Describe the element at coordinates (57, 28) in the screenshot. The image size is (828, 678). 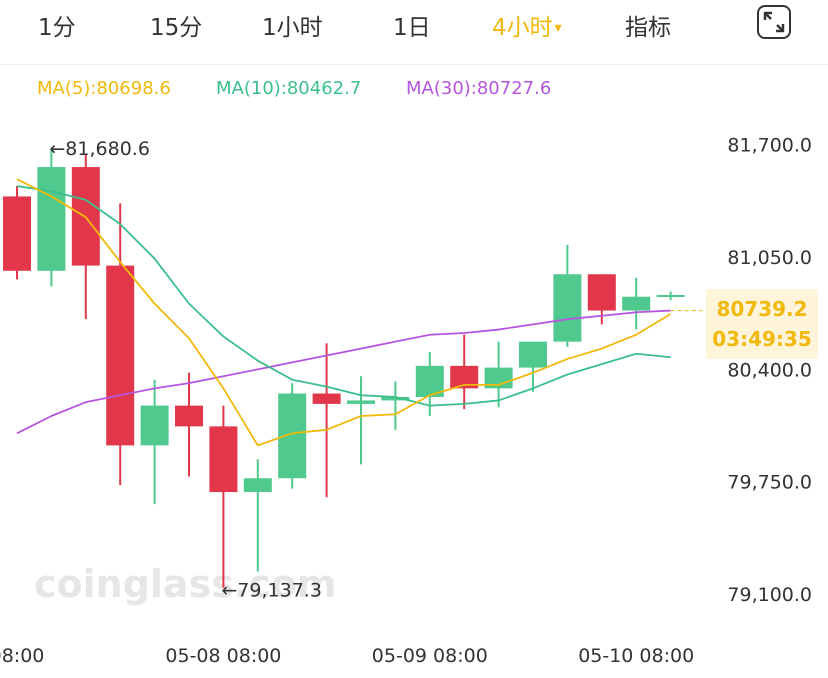
I see `tab-1m: 1分` at that location.